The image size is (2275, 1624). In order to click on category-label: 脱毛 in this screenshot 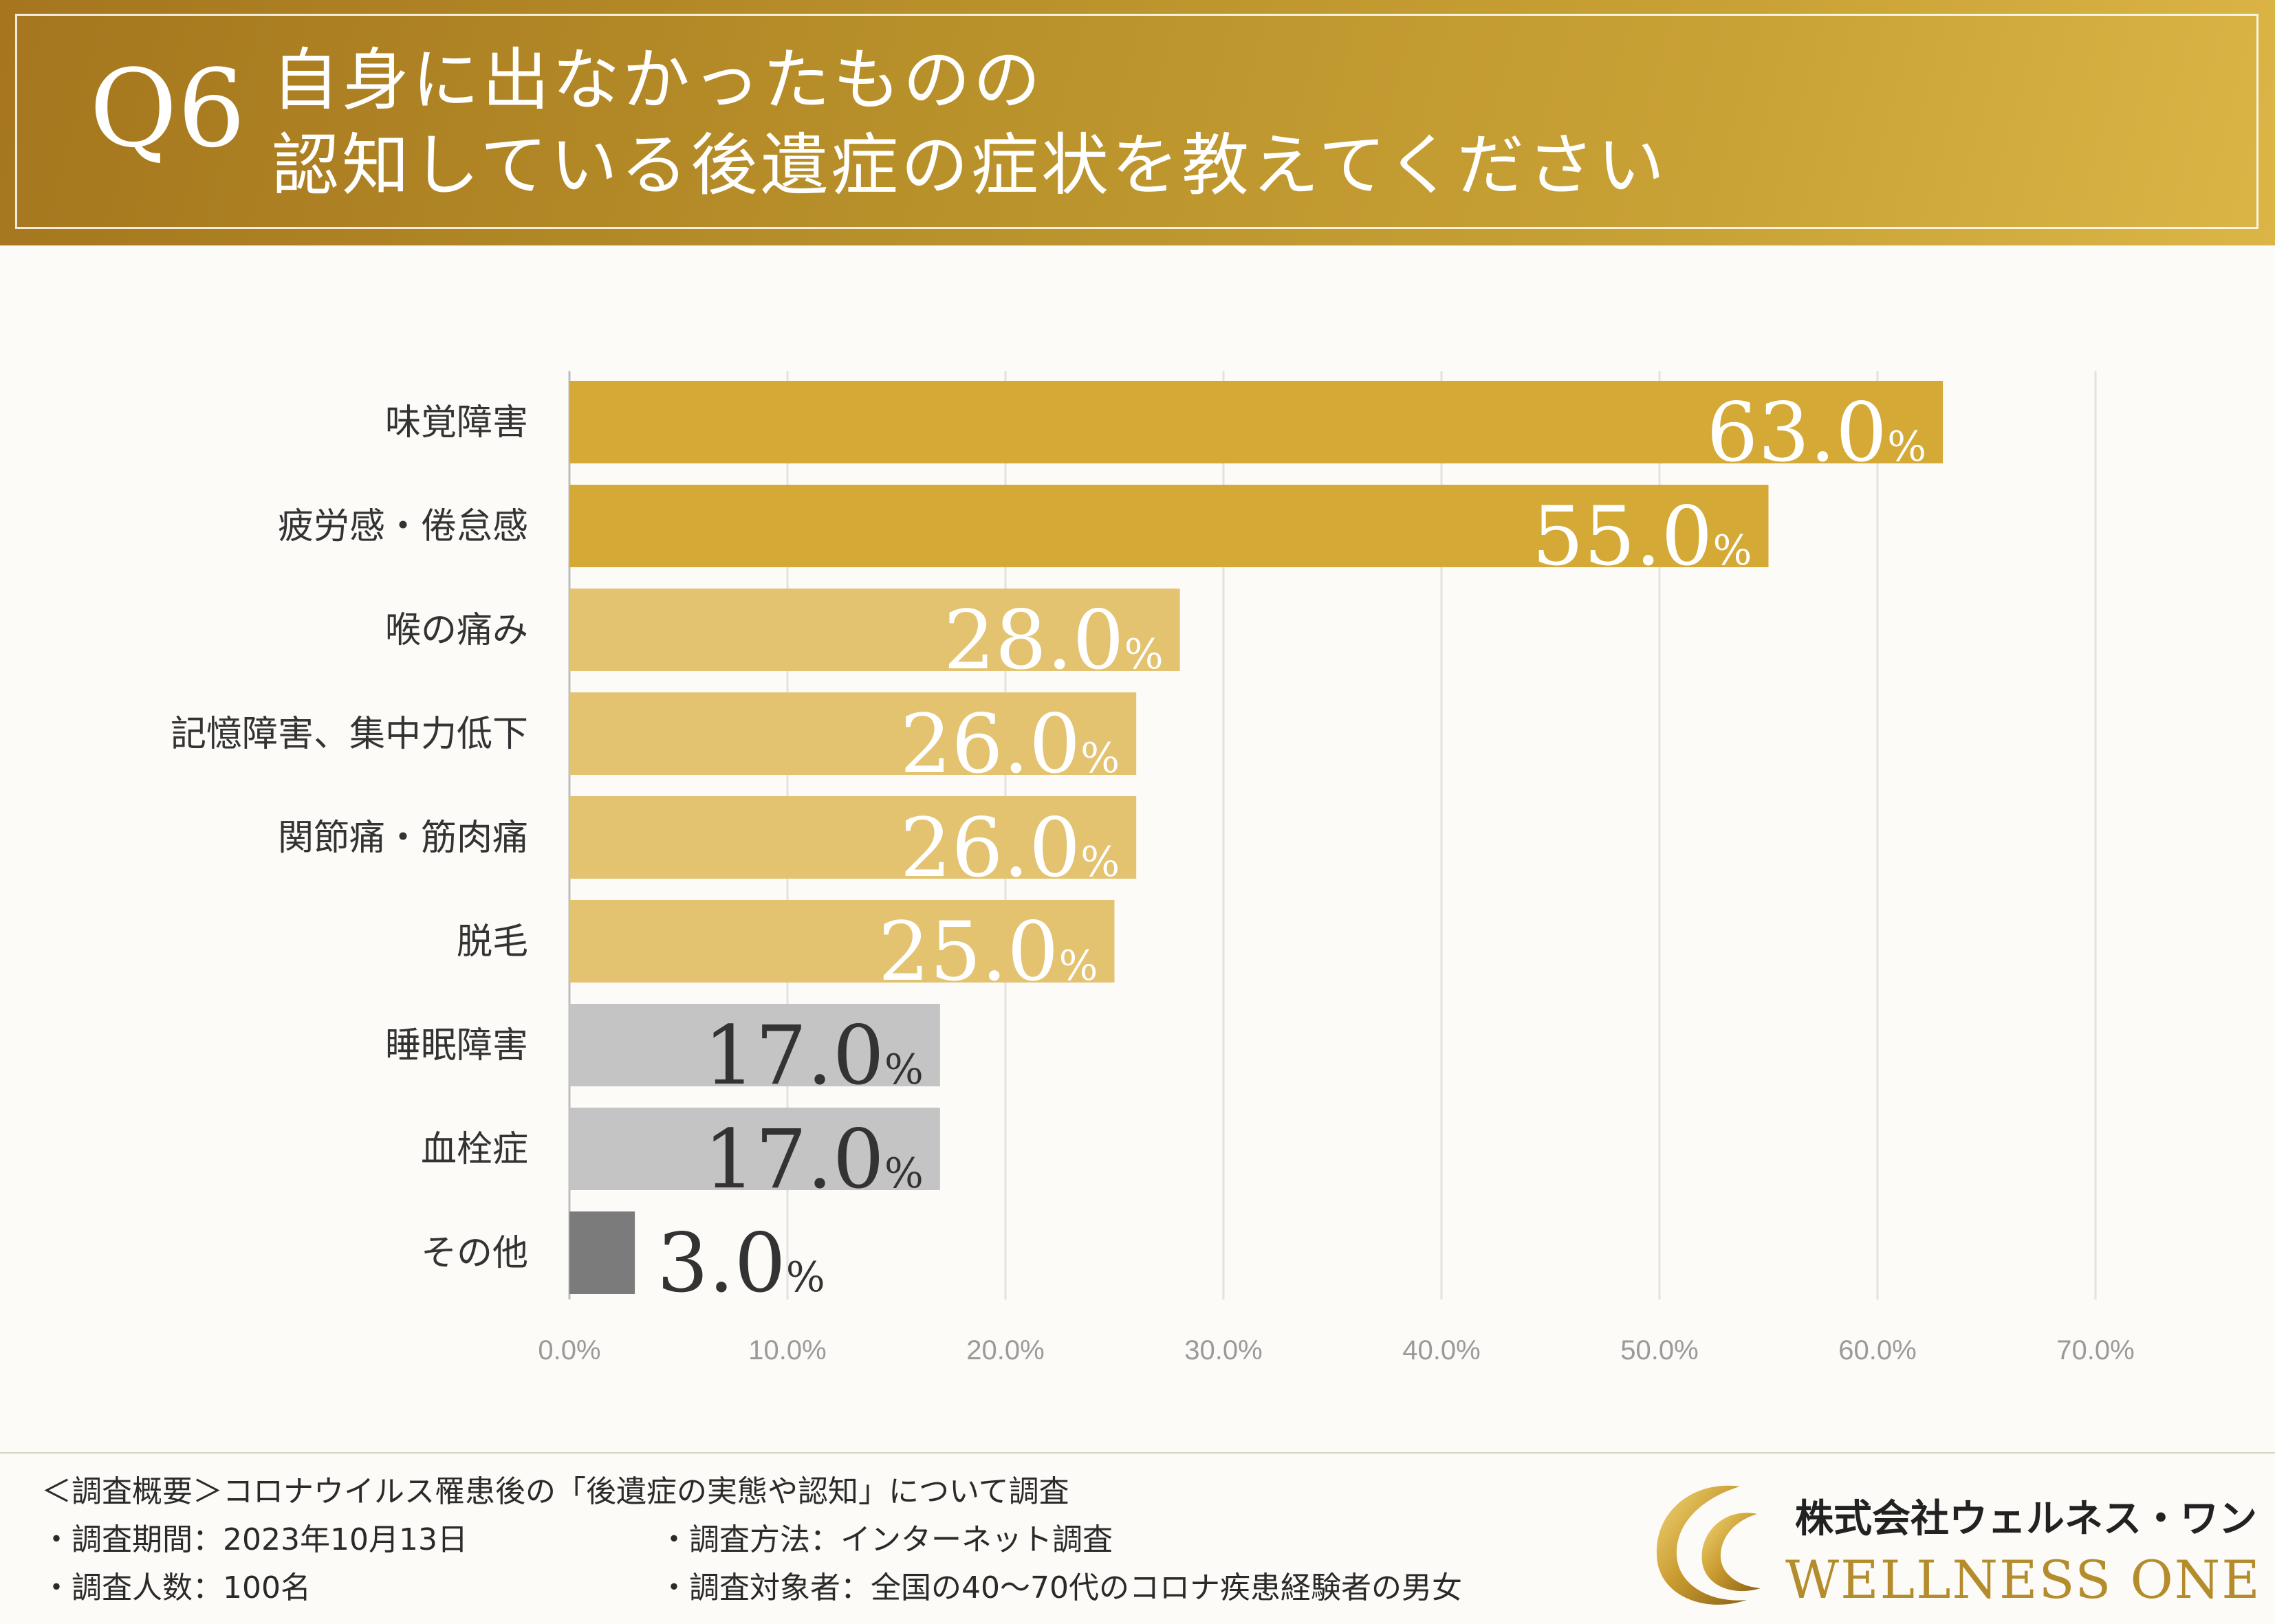, I will do `click(492, 942)`.